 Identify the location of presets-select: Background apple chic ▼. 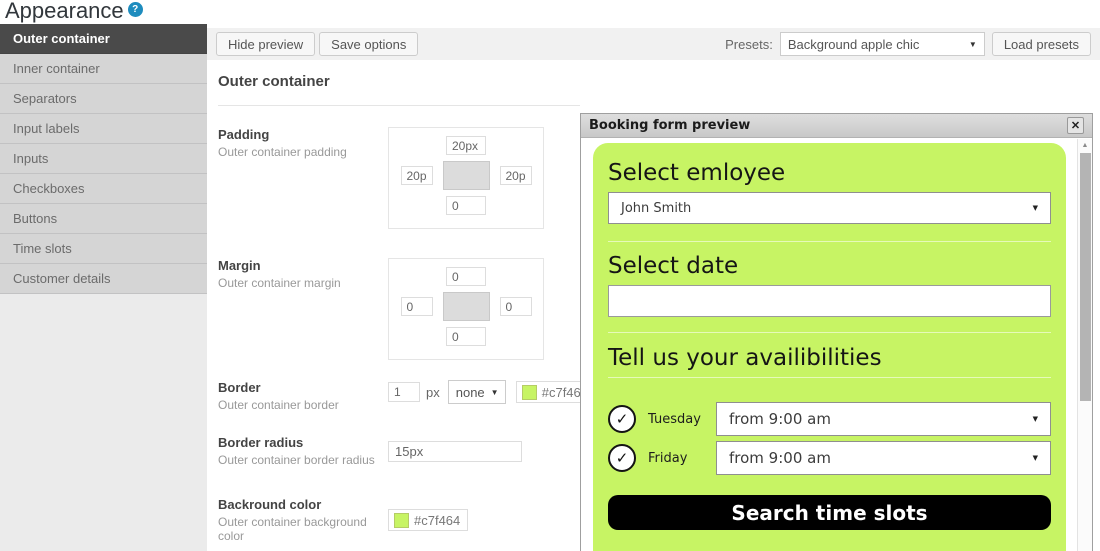
(882, 44).